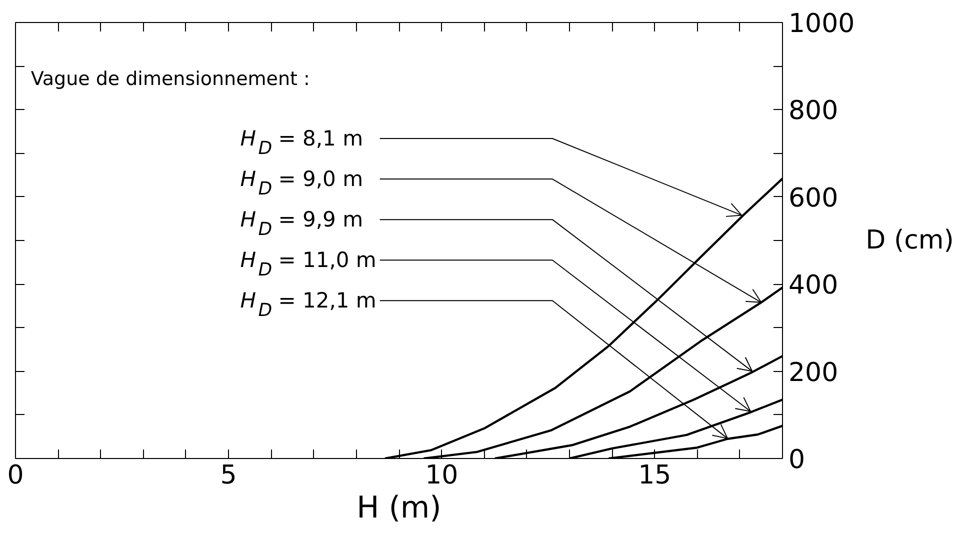 This screenshot has height=544, width=956. What do you see at coordinates (813, 111) in the screenshot?
I see `y-tick-label: 800` at bounding box center [813, 111].